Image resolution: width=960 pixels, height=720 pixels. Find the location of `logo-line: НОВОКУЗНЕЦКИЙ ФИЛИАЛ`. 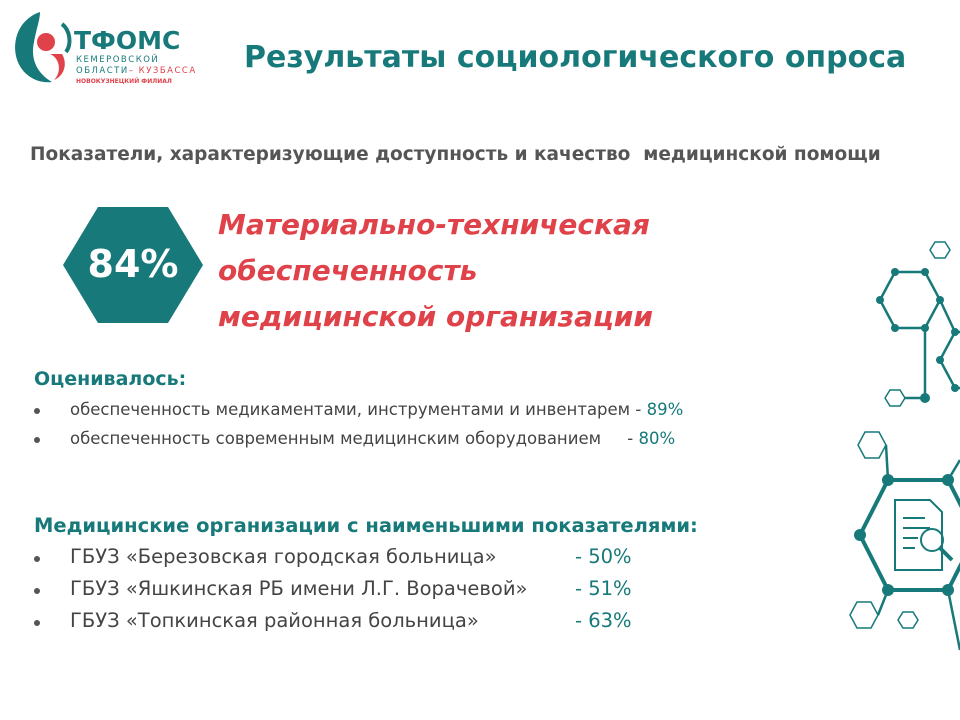

logo-line: НОВОКУЗНЕЦКИЙ ФИЛИАЛ is located at coordinates (124, 81).